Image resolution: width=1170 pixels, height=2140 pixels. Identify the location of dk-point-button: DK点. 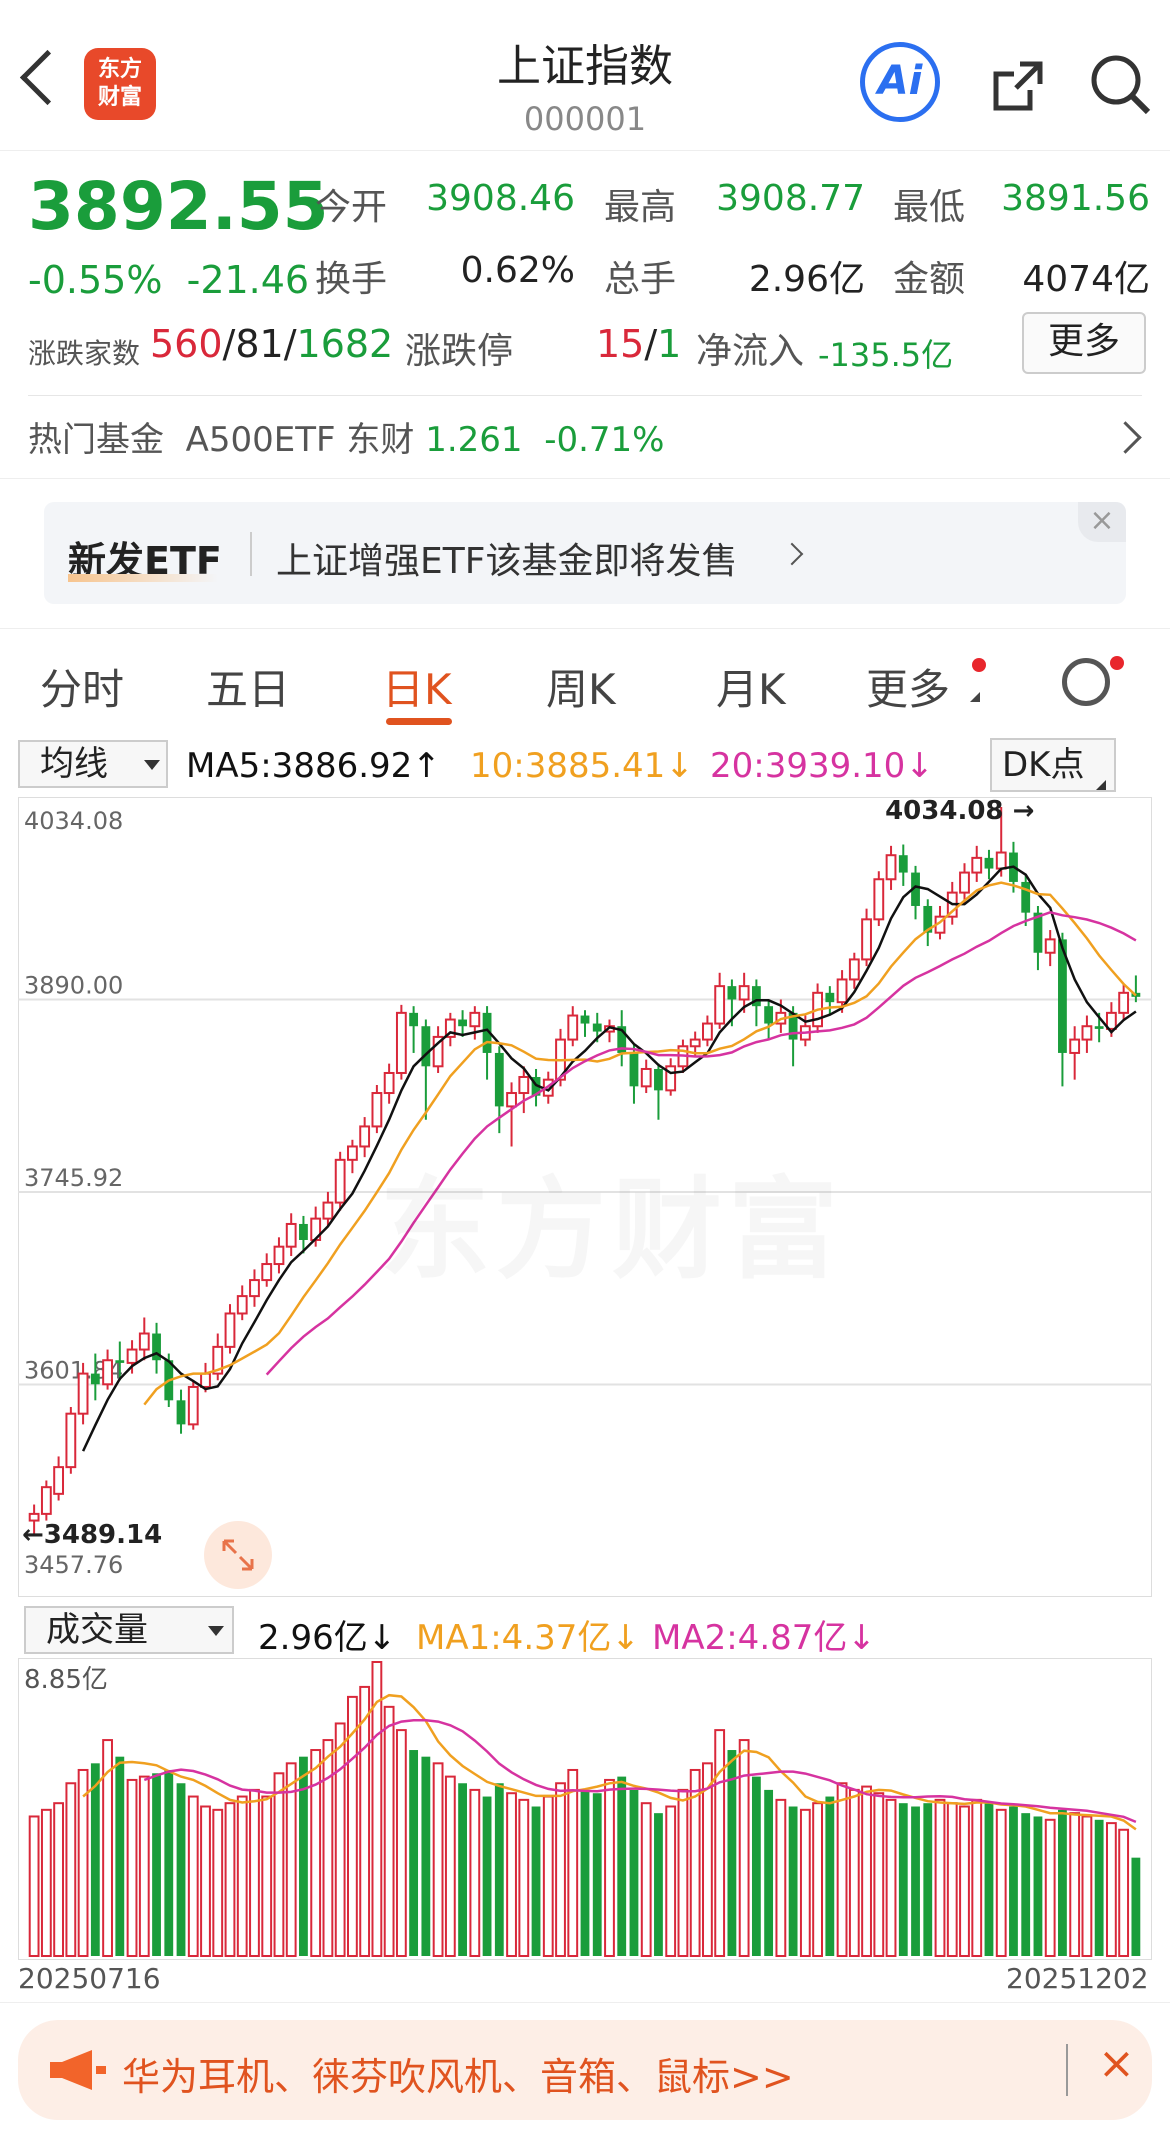
(1053, 765).